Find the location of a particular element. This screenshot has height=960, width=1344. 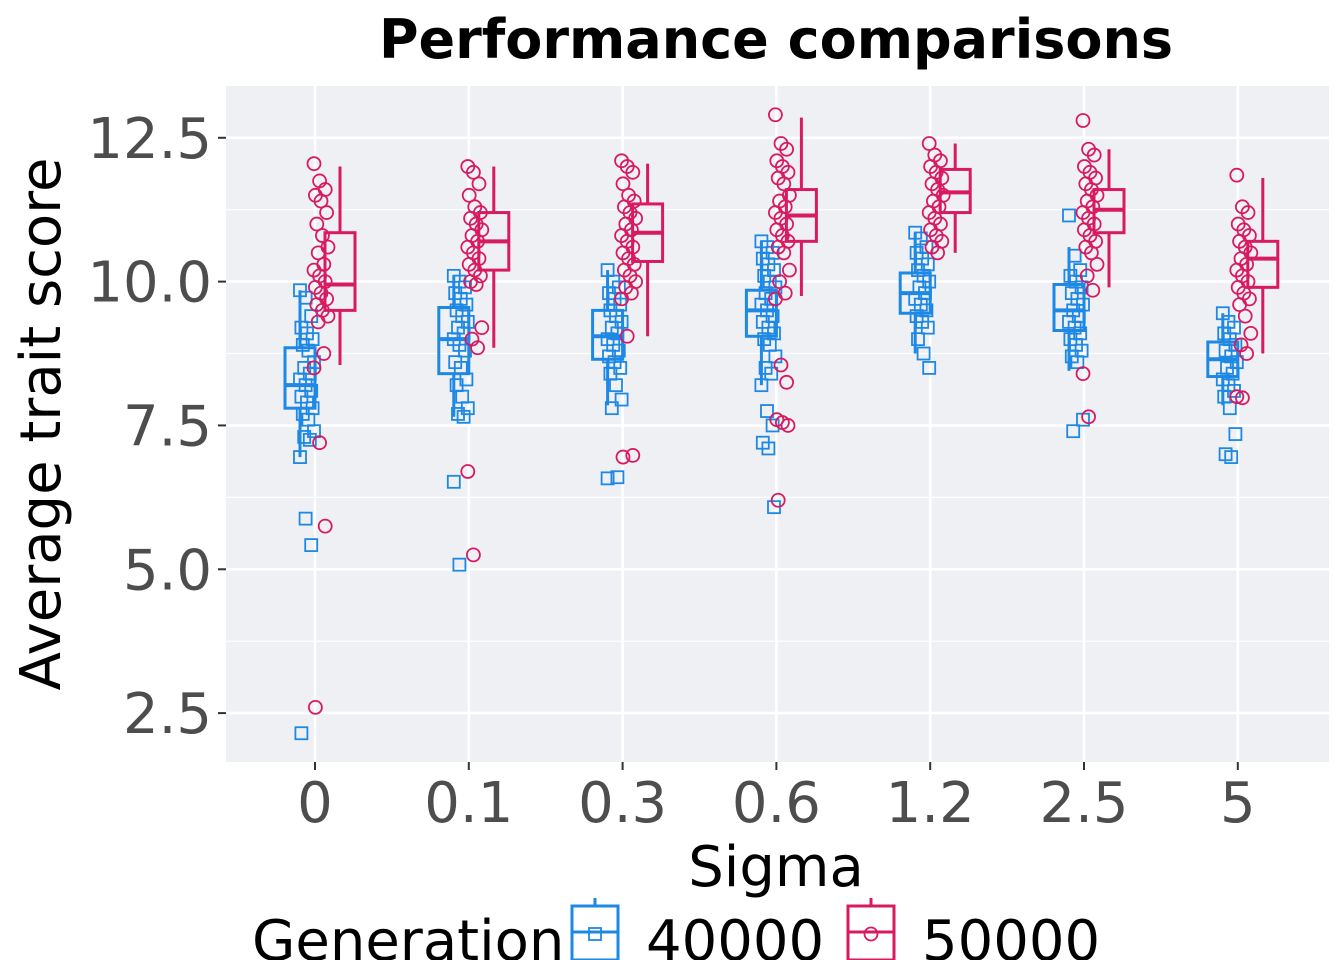

y-tick-label: 5.0 is located at coordinates (167, 570).